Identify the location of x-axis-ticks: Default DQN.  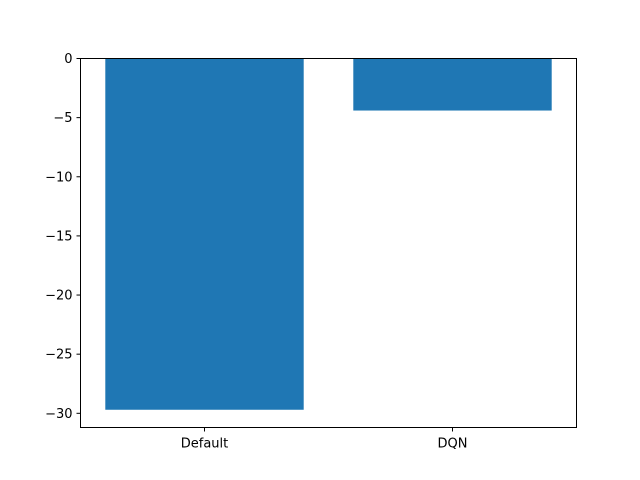
(324, 439).